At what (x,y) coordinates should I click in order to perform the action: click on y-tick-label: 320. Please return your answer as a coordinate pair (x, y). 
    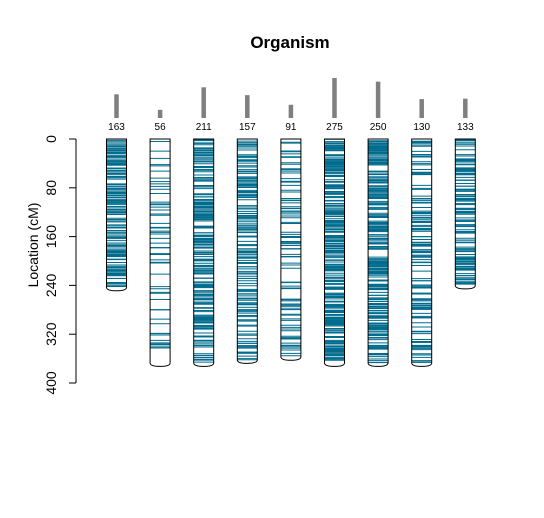
    Looking at the image, I should click on (51, 334).